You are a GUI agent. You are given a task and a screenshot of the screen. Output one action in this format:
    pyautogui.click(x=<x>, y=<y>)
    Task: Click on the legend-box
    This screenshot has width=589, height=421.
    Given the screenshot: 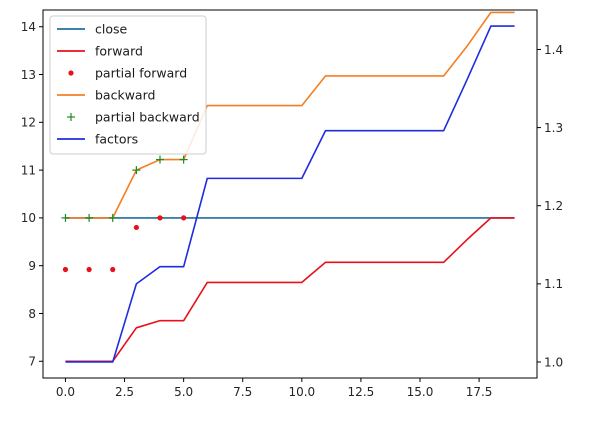 What is the action you would take?
    pyautogui.click(x=128, y=85)
    